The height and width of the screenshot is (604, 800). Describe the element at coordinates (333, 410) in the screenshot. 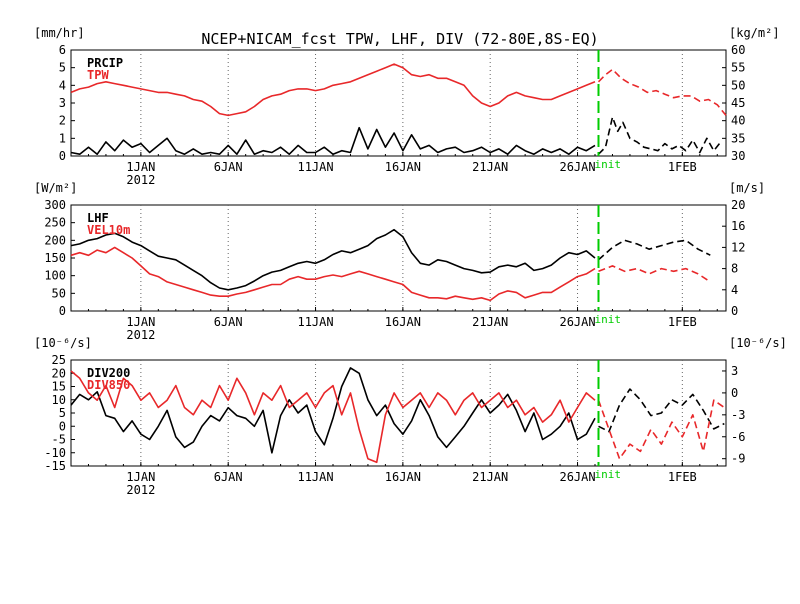

I see `series-div200-analysis` at that location.